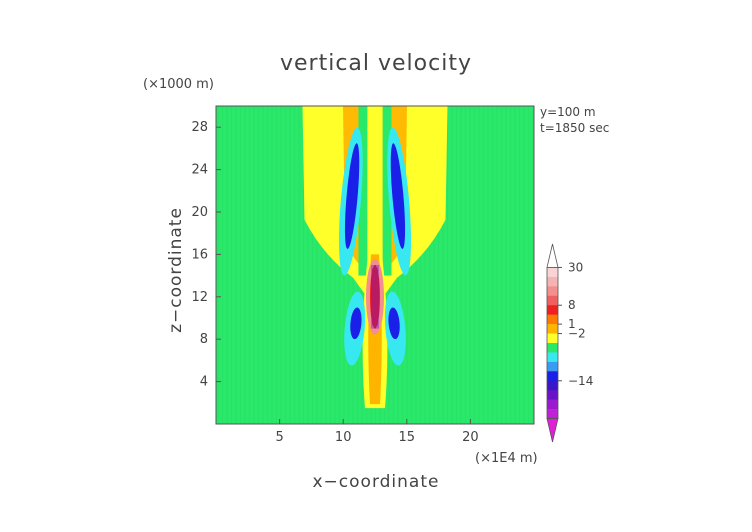  Describe the element at coordinates (506, 458) in the screenshot. I see `x-unit-label: (×1E4 m)` at that location.